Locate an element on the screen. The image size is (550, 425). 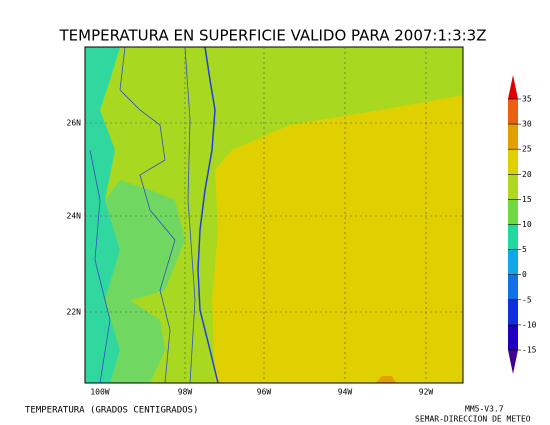
lat-label: 26N is located at coordinates (74, 123).